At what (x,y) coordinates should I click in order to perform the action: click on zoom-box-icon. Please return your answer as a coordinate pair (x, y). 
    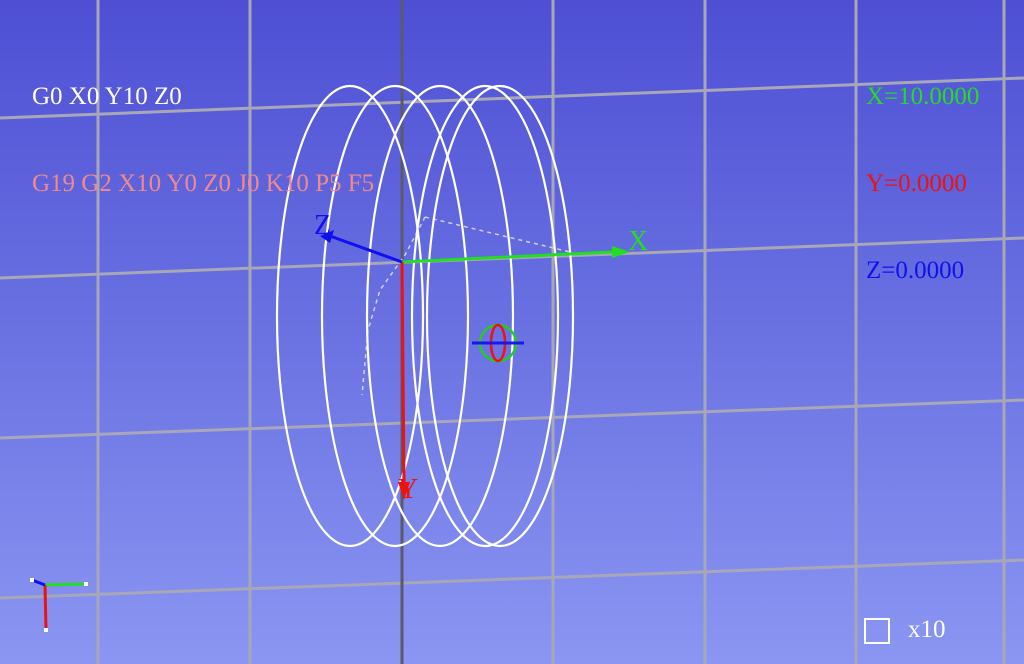
    Looking at the image, I should click on (877, 631).